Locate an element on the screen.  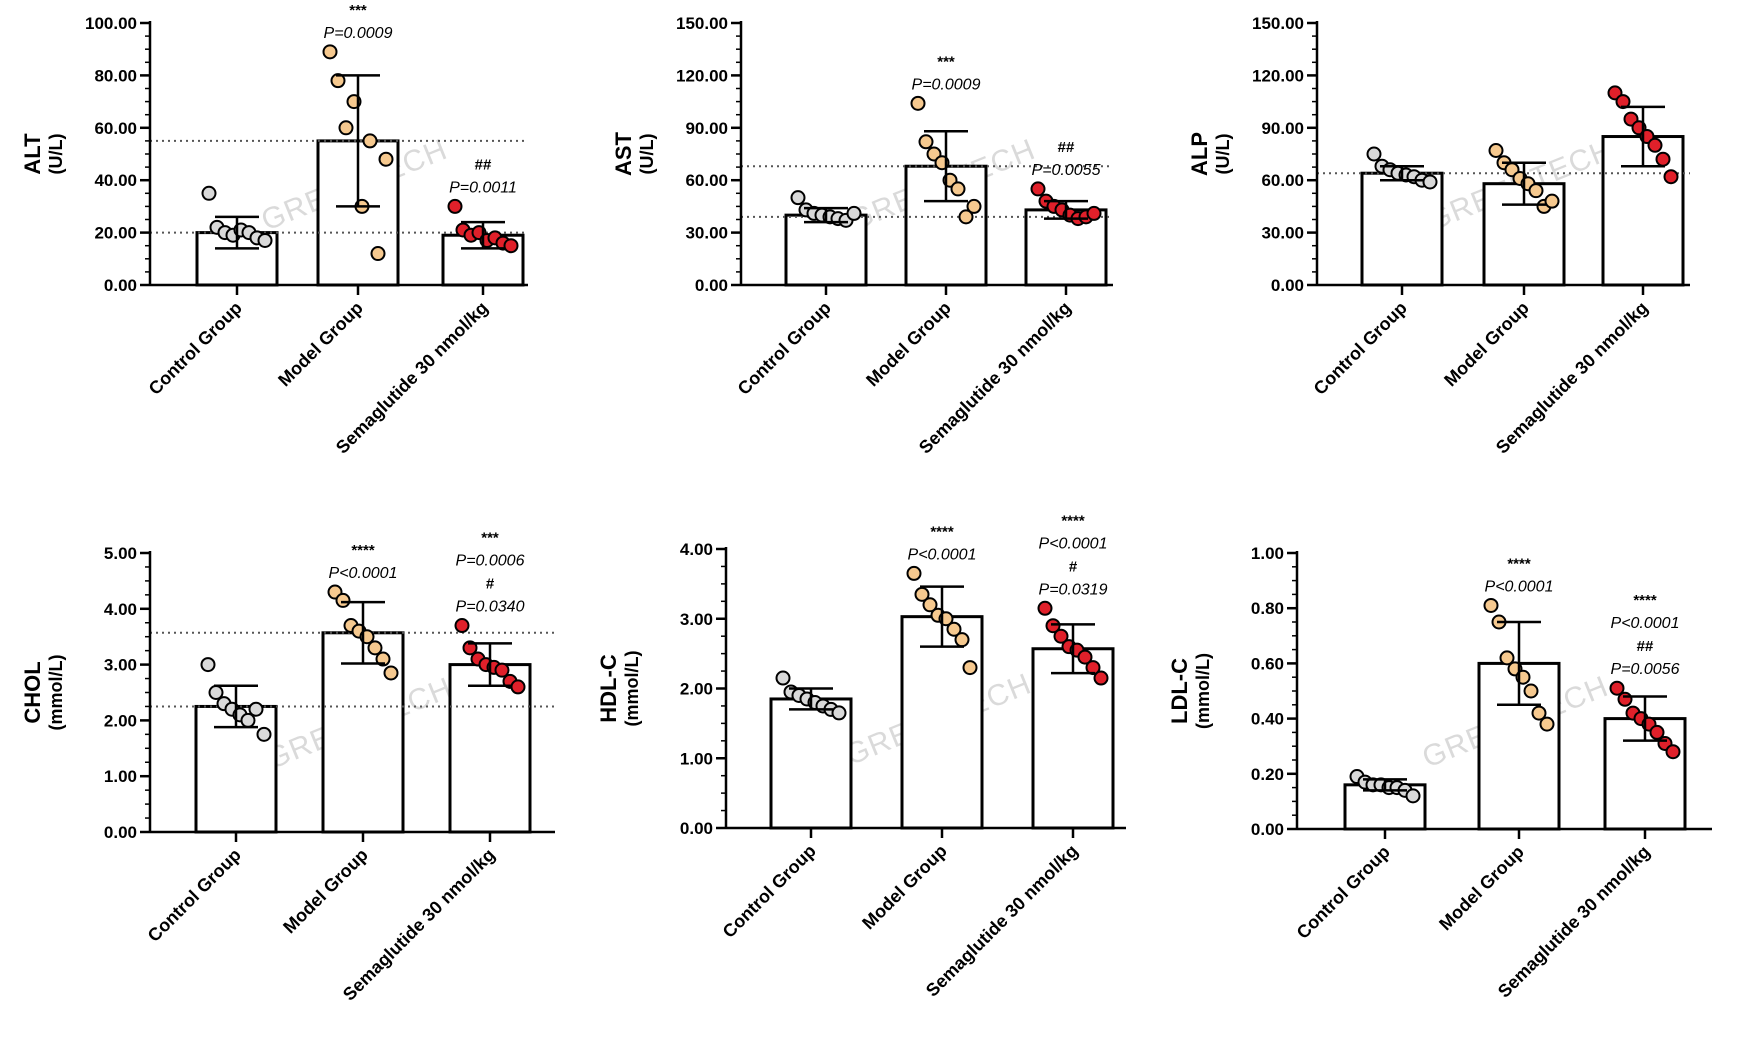
y-tick-label: 150.00 is located at coordinates (702, 23).